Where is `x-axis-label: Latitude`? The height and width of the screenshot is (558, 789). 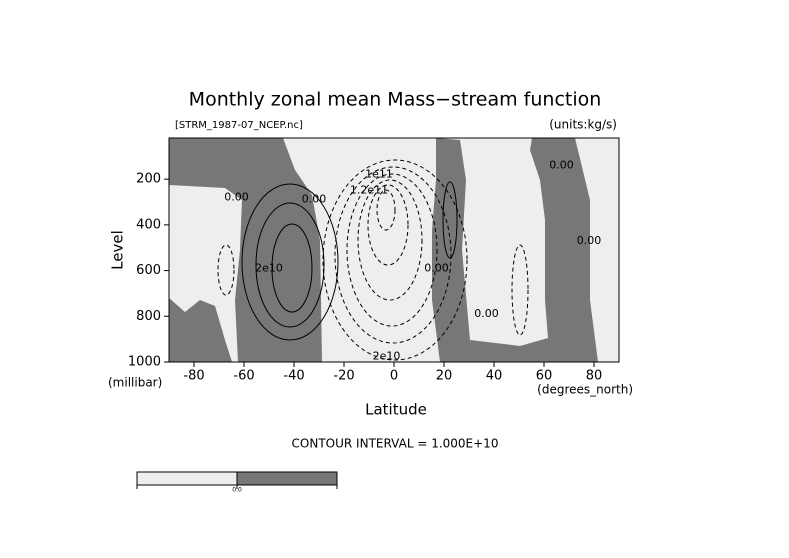
x-axis-label: Latitude is located at coordinates (396, 410).